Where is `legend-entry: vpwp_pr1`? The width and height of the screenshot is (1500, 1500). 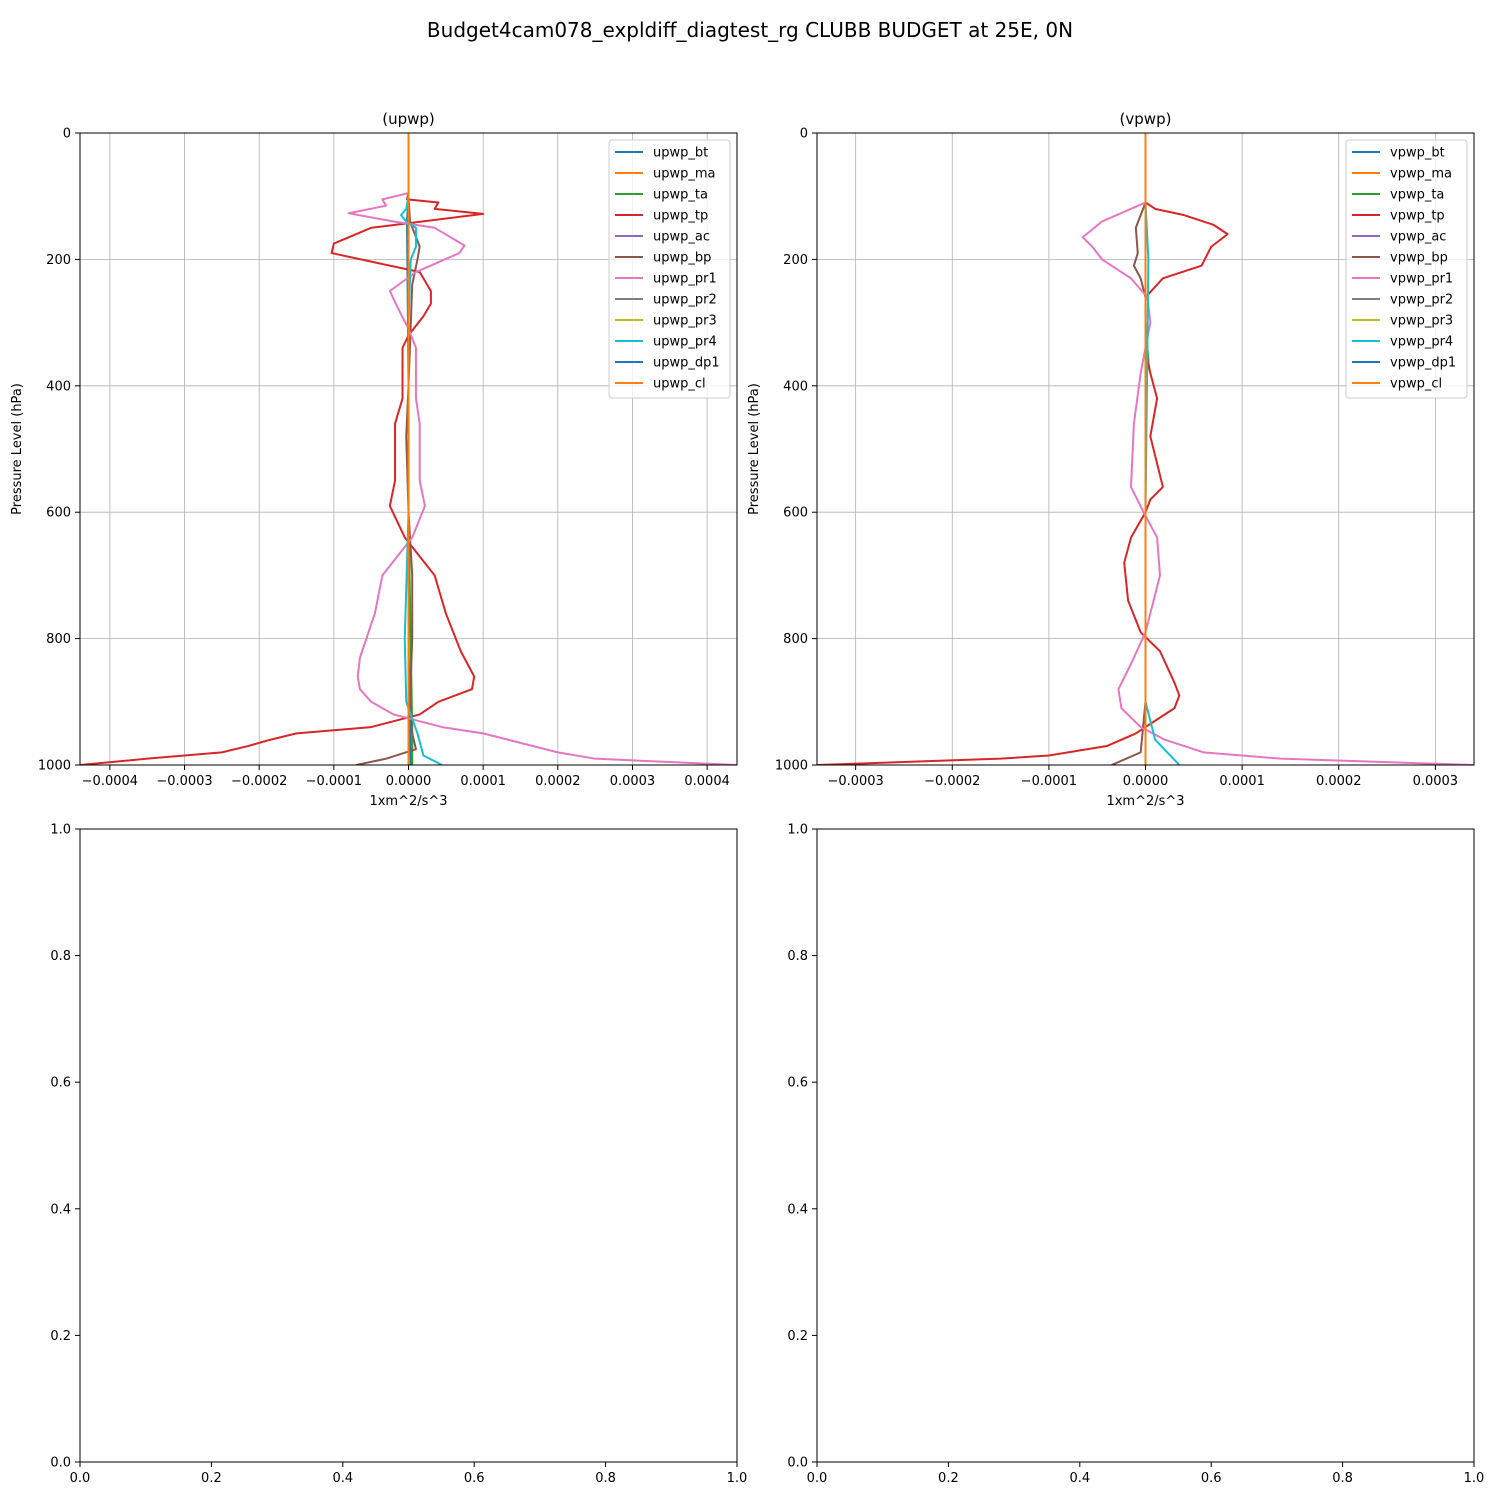
legend-entry: vpwp_pr1 is located at coordinates (1421, 279).